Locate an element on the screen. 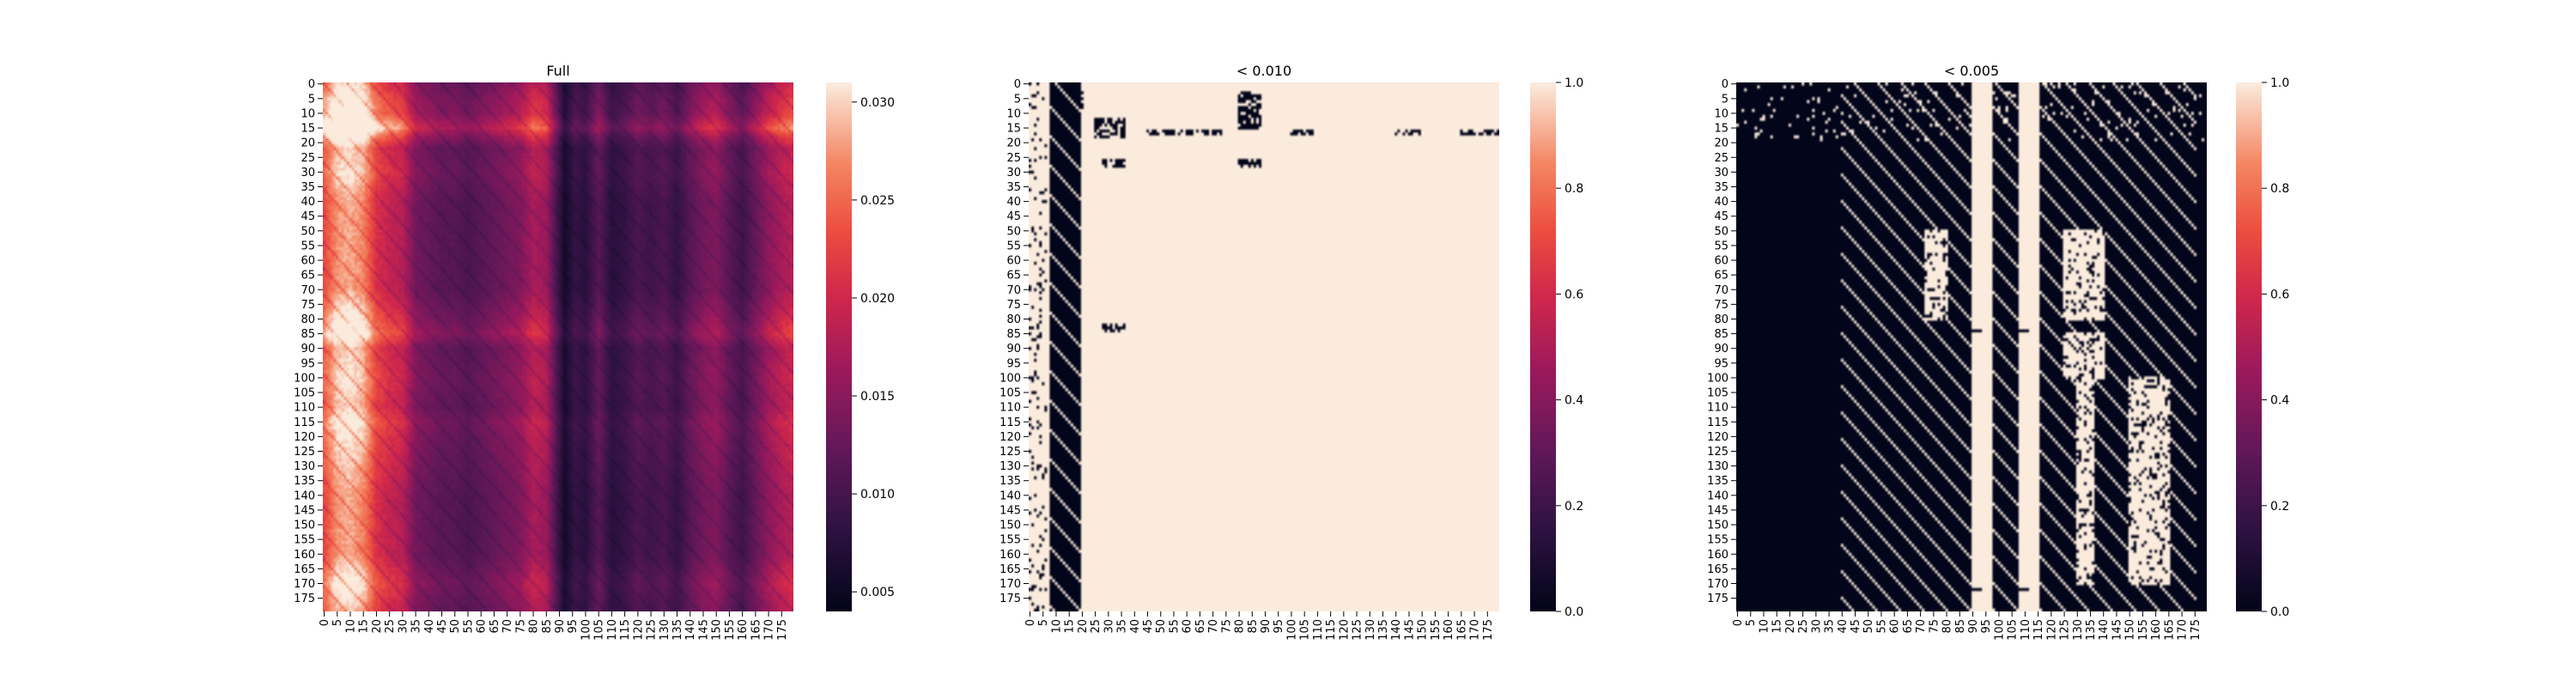 The image size is (2576, 687). colorbar-tick-label: 0.025 is located at coordinates (878, 201).